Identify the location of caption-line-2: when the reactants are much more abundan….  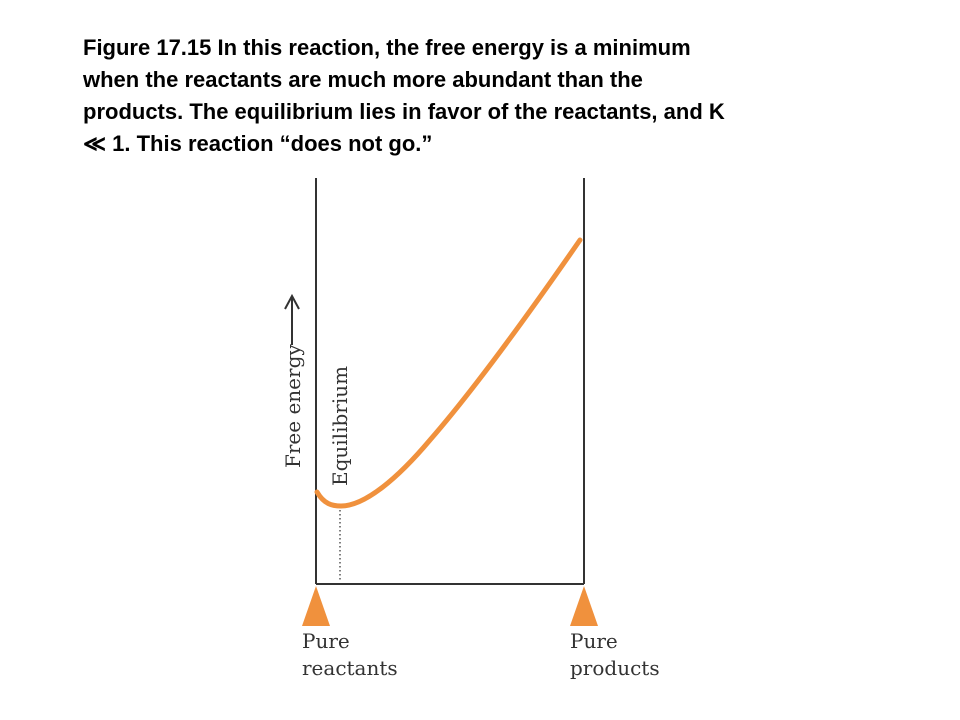
(363, 79).